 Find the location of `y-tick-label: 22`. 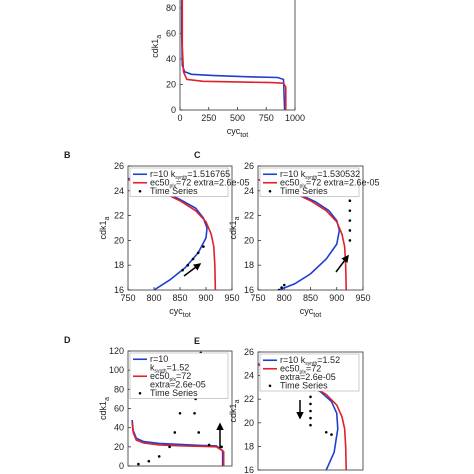

y-tick-label: 22 is located at coordinates (249, 399).